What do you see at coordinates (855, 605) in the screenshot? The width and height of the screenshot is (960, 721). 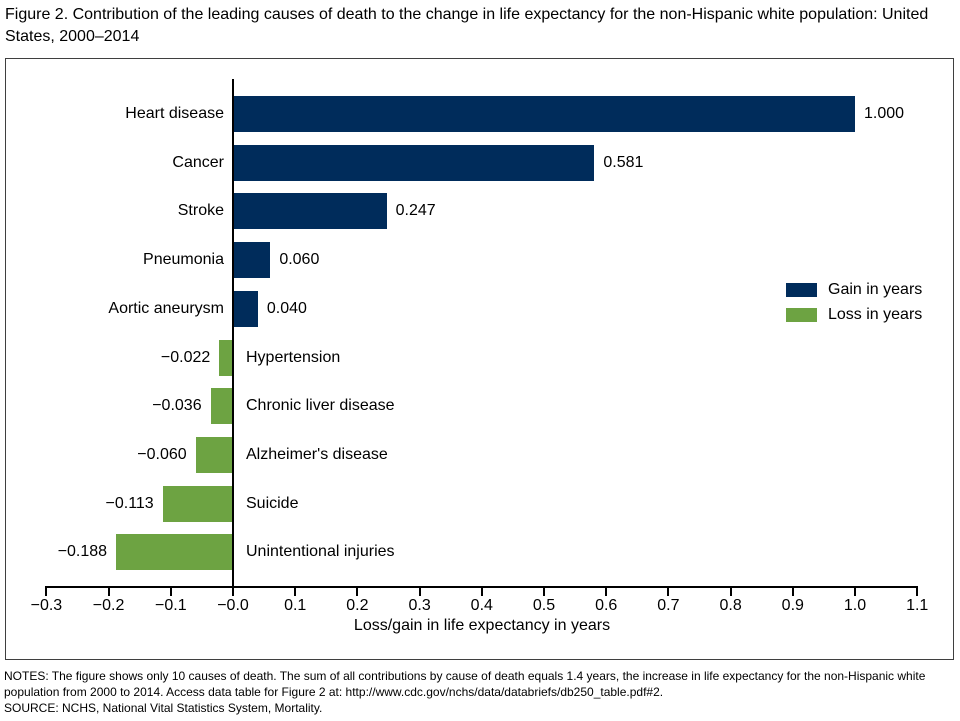 I see `axis-tick-label: 1.0` at bounding box center [855, 605].